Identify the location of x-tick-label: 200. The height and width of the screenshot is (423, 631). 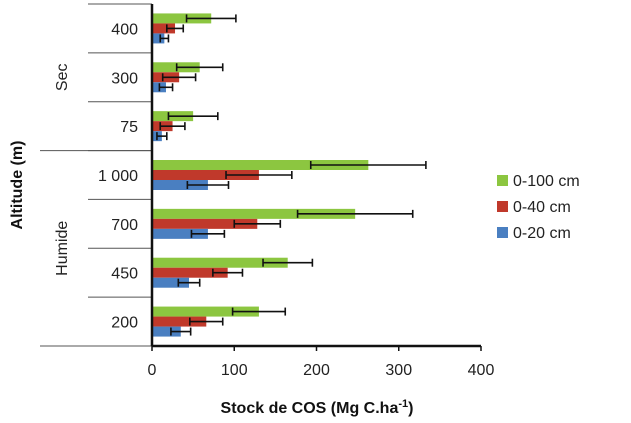
(316, 370).